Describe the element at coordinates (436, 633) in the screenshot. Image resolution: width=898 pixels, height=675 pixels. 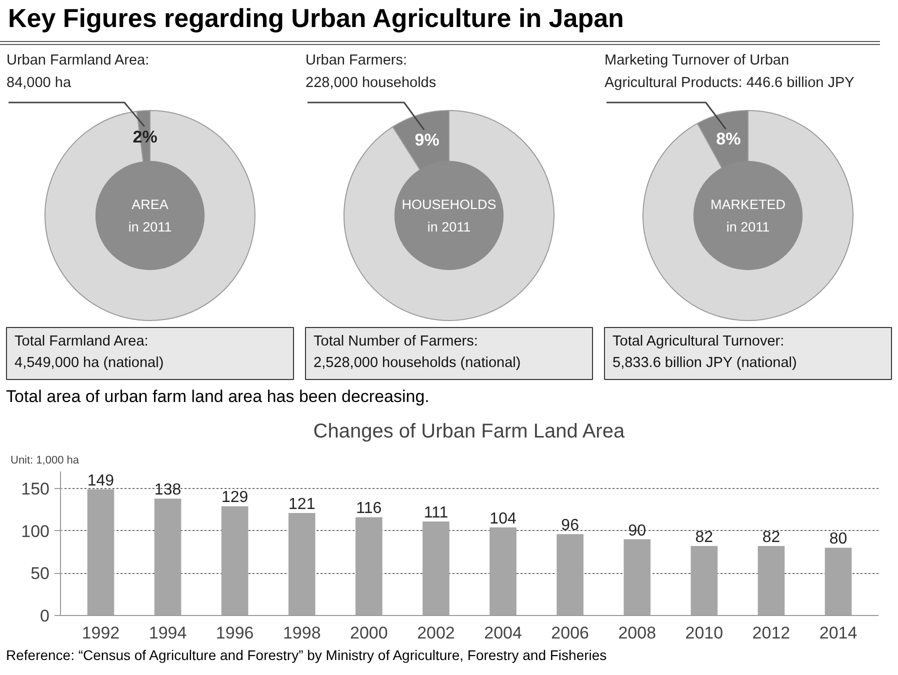
I see `x-tick-label: 2002` at that location.